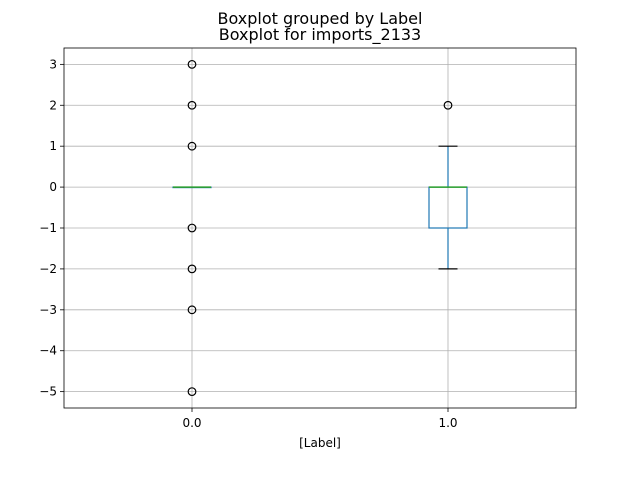 The image size is (640, 480). I want to click on y-tick-label: −2, so click(48, 269).